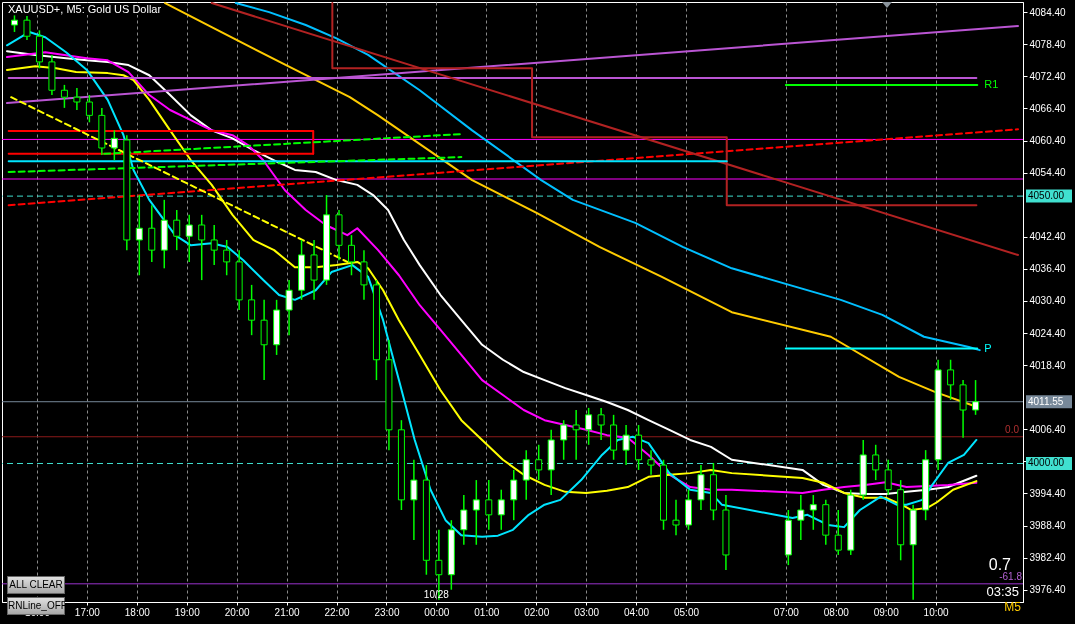  Describe the element at coordinates (1048, 108) in the screenshot. I see `y-tick-label: 4066.40` at that location.